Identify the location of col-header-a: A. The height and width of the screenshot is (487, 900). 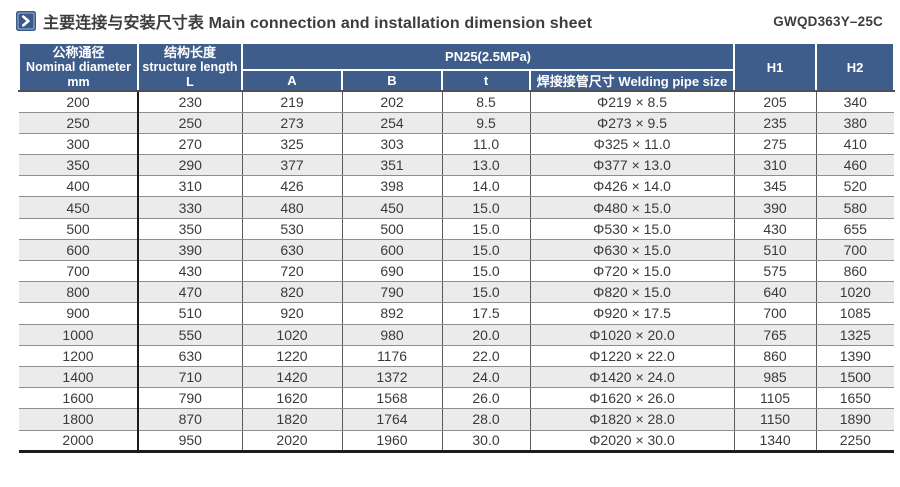
(292, 80).